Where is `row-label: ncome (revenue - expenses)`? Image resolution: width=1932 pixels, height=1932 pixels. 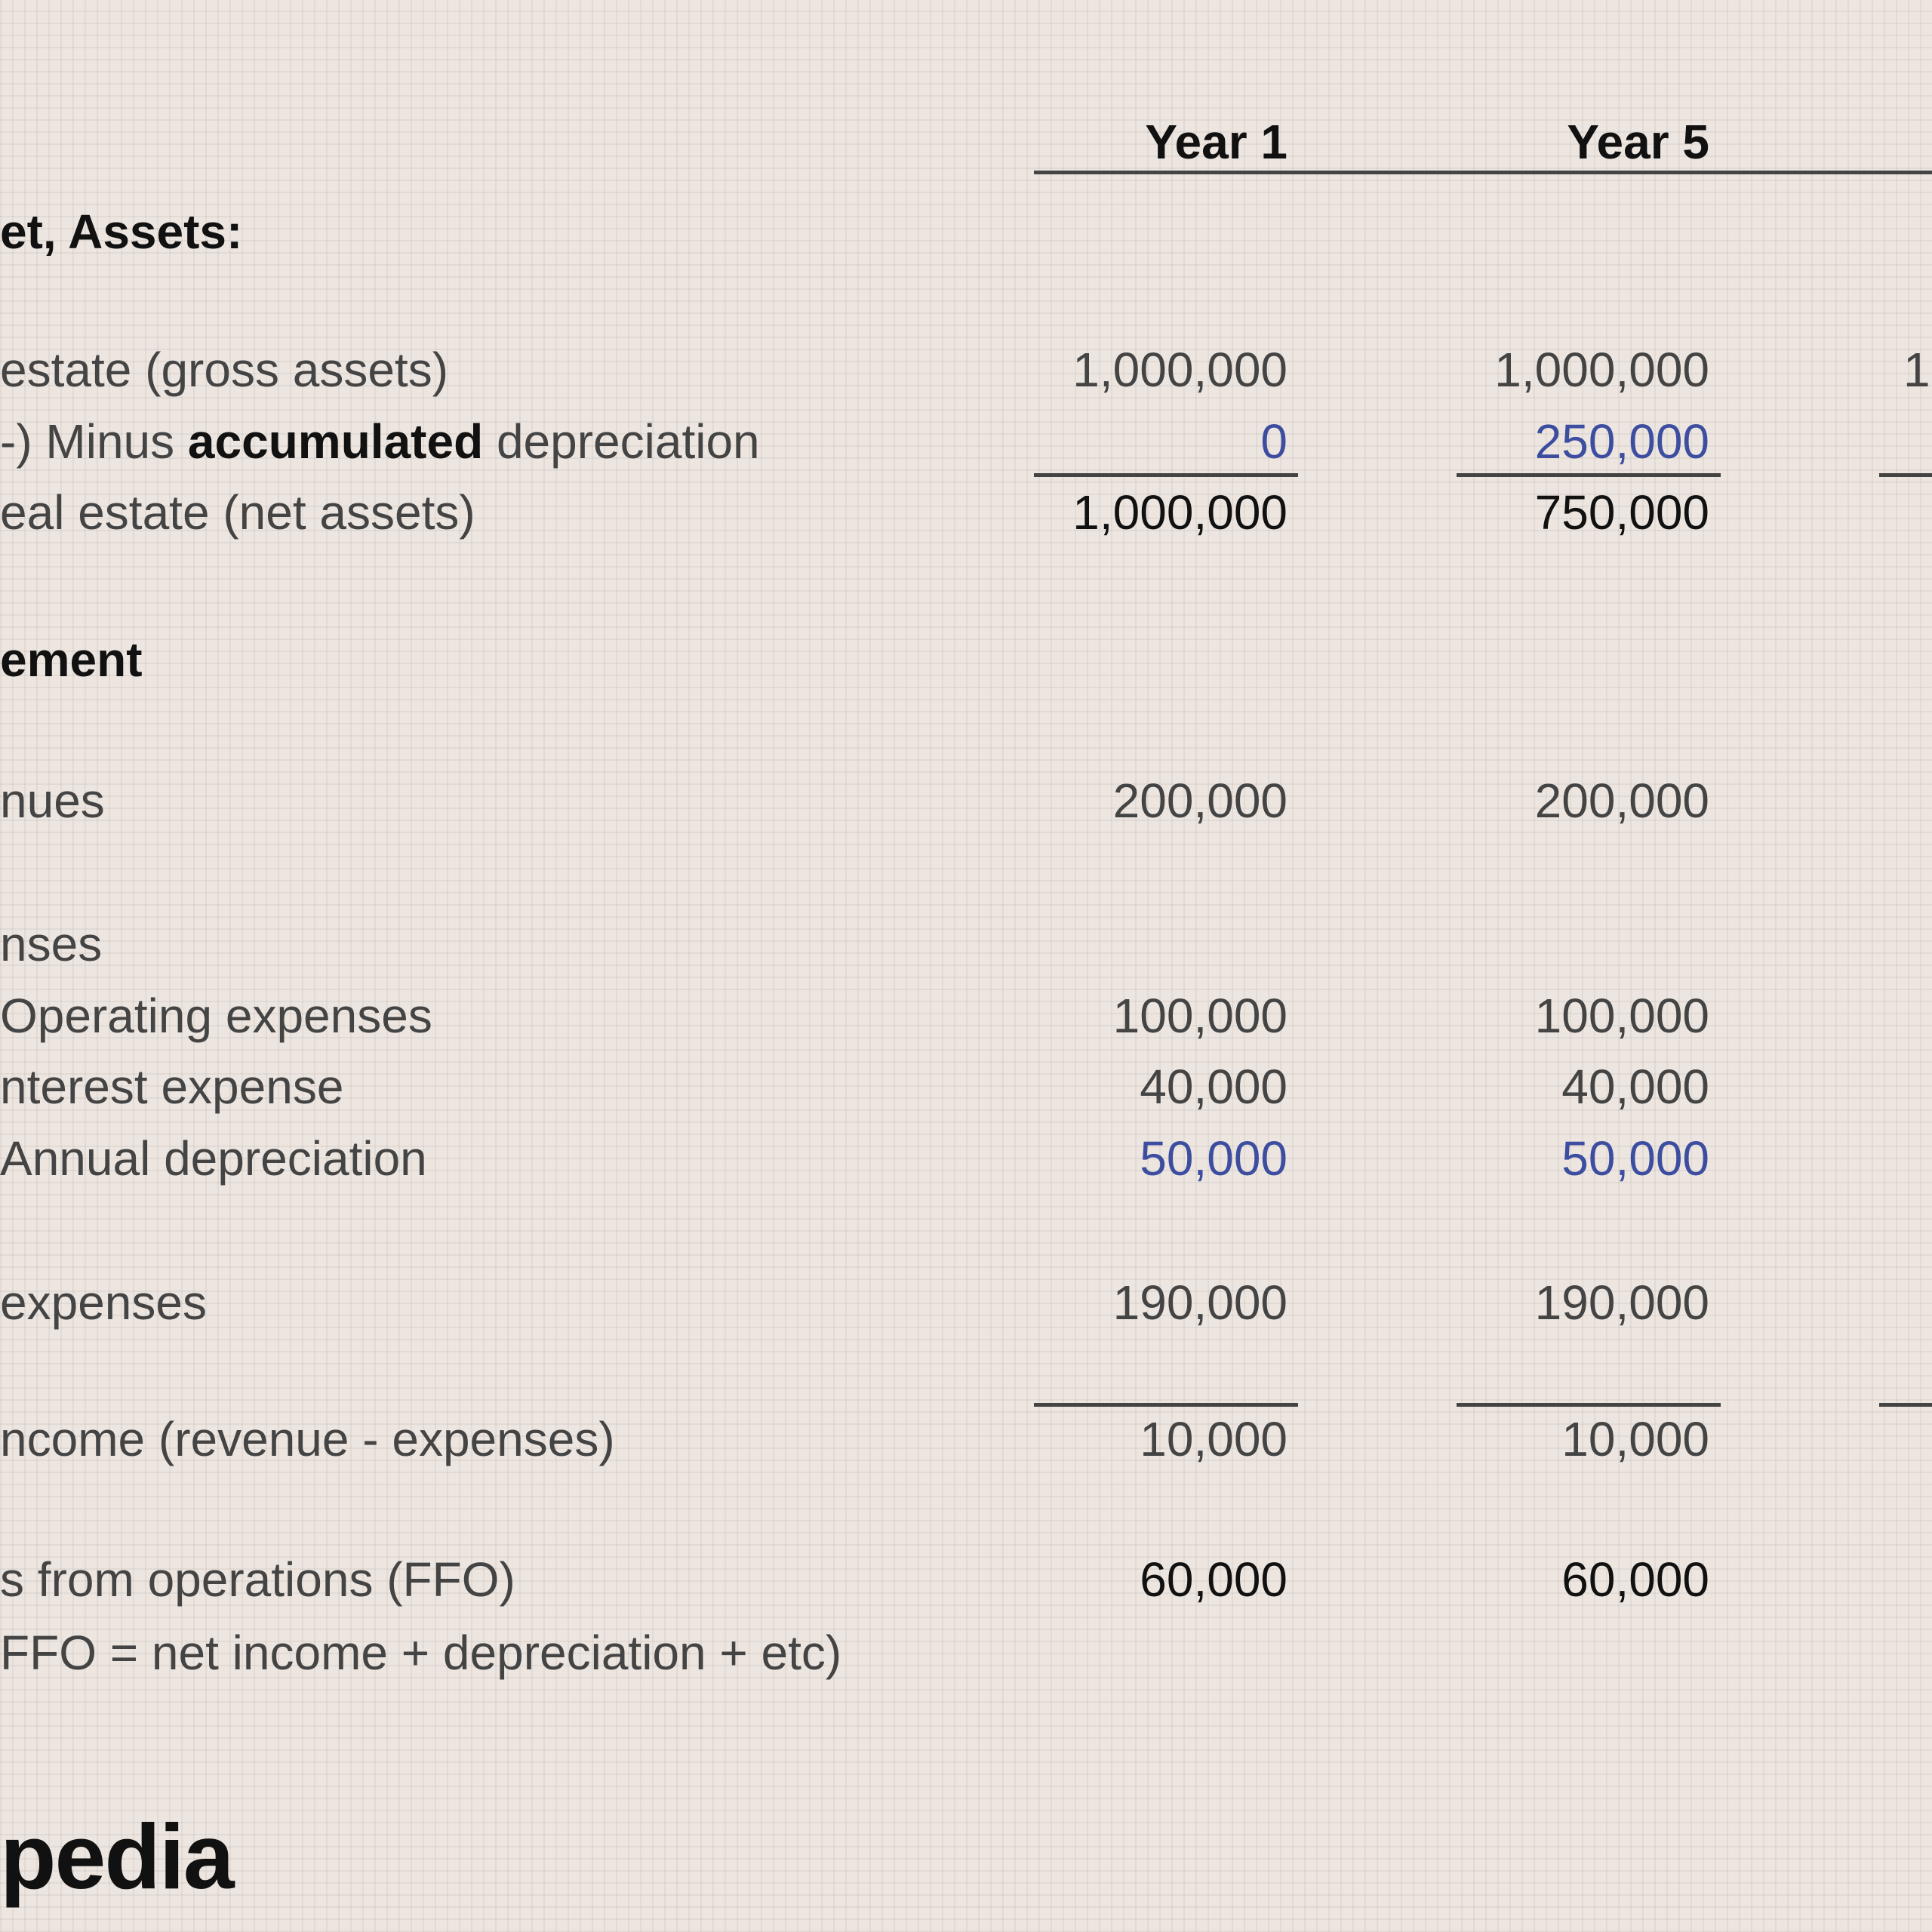
row-label: ncome (revenue - expenses) is located at coordinates (307, 1439).